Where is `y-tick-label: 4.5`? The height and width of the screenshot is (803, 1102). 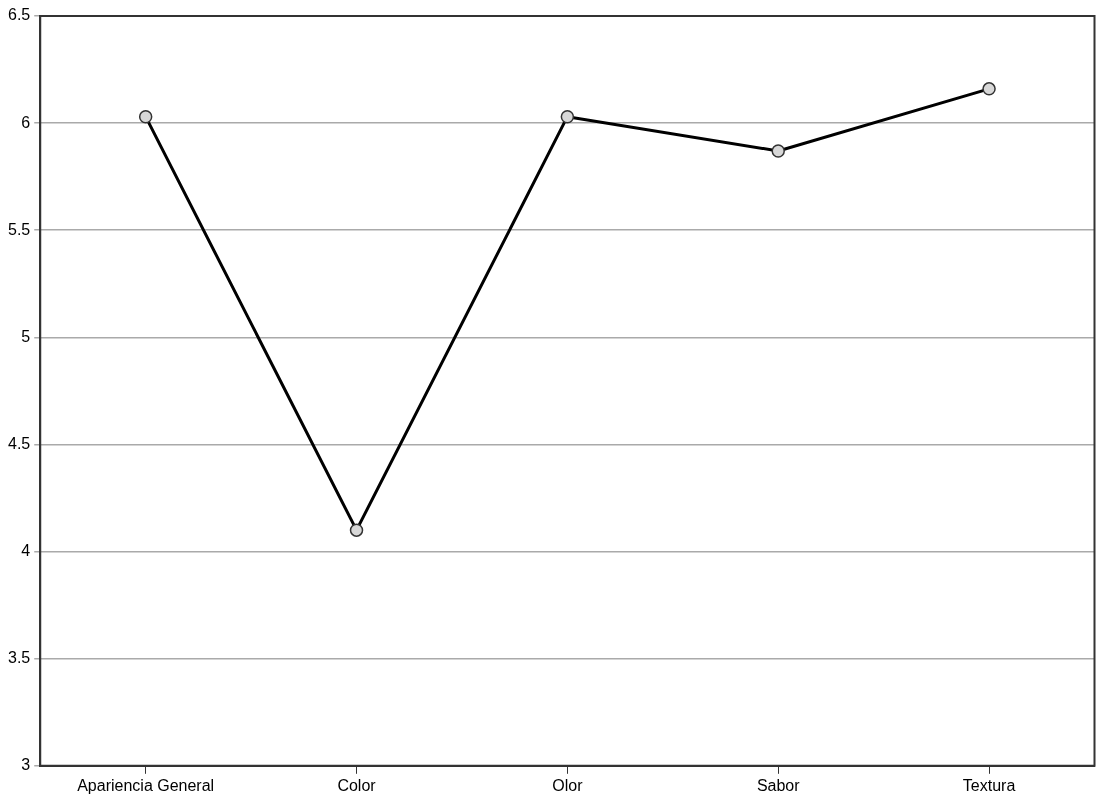 y-tick-label: 4.5 is located at coordinates (19, 443).